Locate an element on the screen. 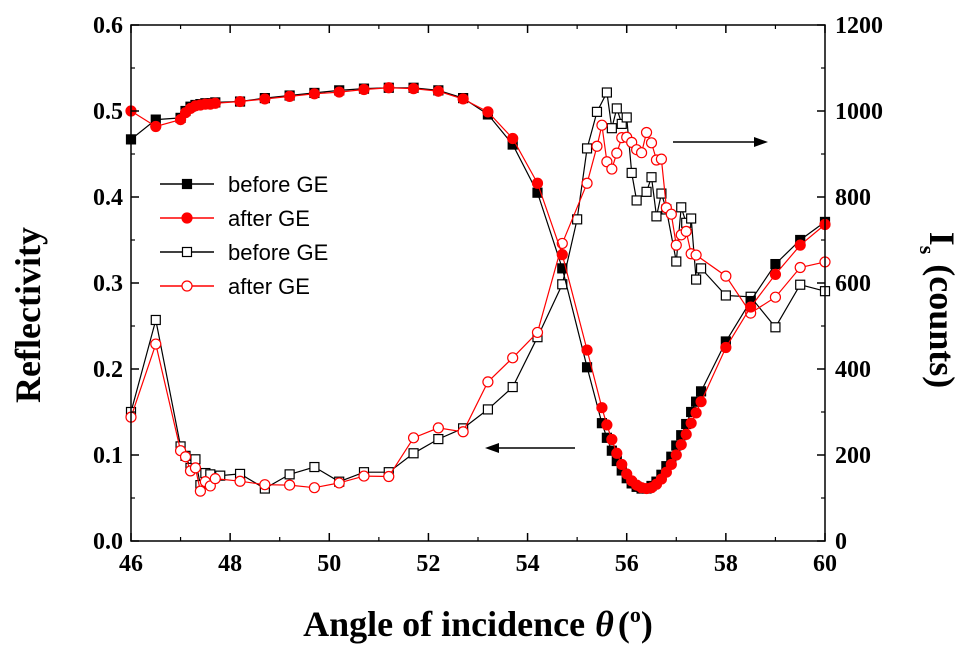 The width and height of the screenshot is (970, 651). x-axis-title: Angle of incidence θ (o) is located at coordinates (478, 623).